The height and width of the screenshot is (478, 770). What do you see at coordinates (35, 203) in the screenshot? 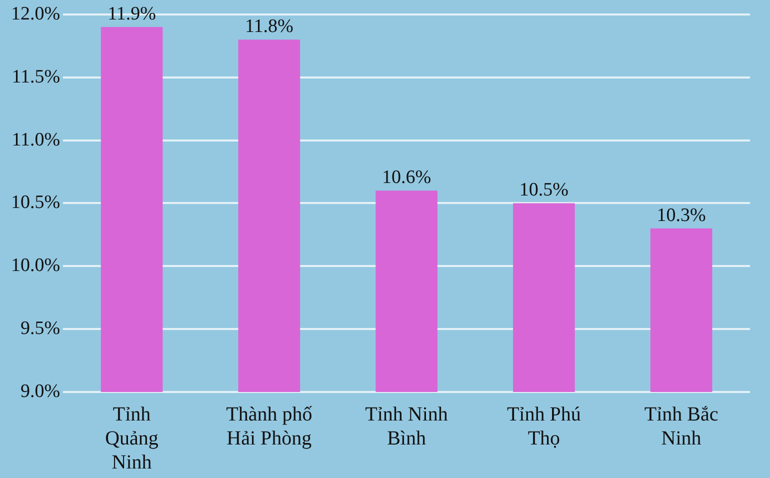
I see `y-tick-label: 10.5%` at bounding box center [35, 203].